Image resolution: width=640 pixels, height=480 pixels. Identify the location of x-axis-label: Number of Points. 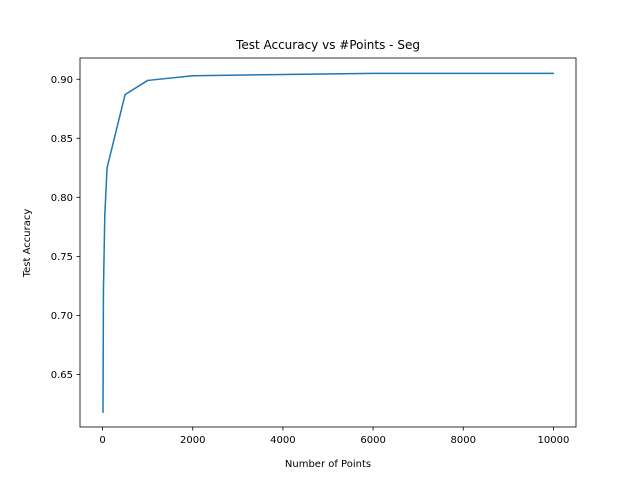
(328, 464).